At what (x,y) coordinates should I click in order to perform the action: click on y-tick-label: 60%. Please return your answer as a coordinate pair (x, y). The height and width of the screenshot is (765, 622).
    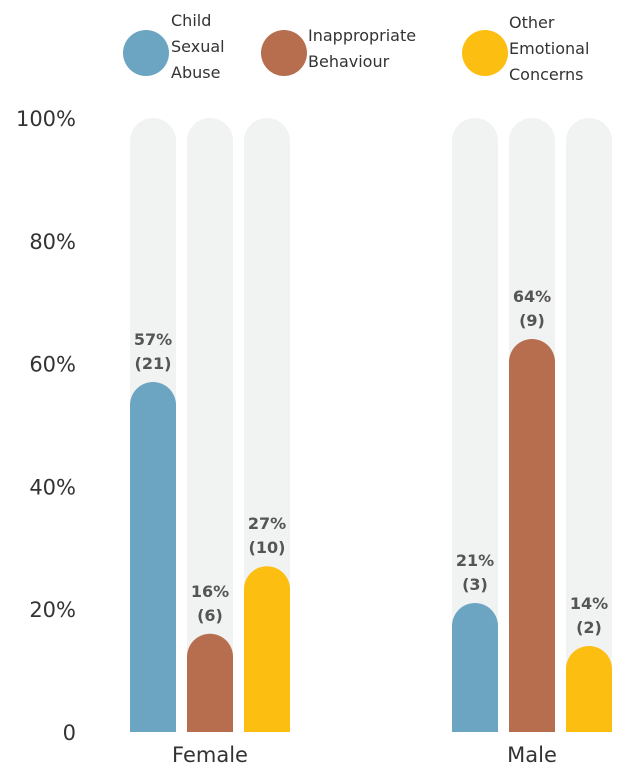
    Looking at the image, I should click on (52, 365).